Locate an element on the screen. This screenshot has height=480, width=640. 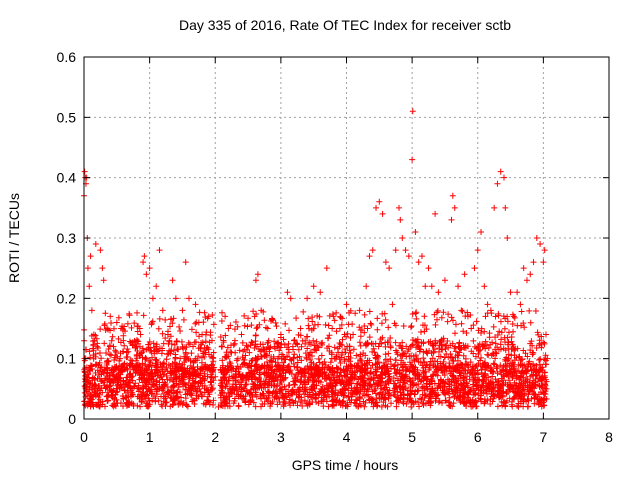
y-tick-label: 0.2 is located at coordinates (67, 298).